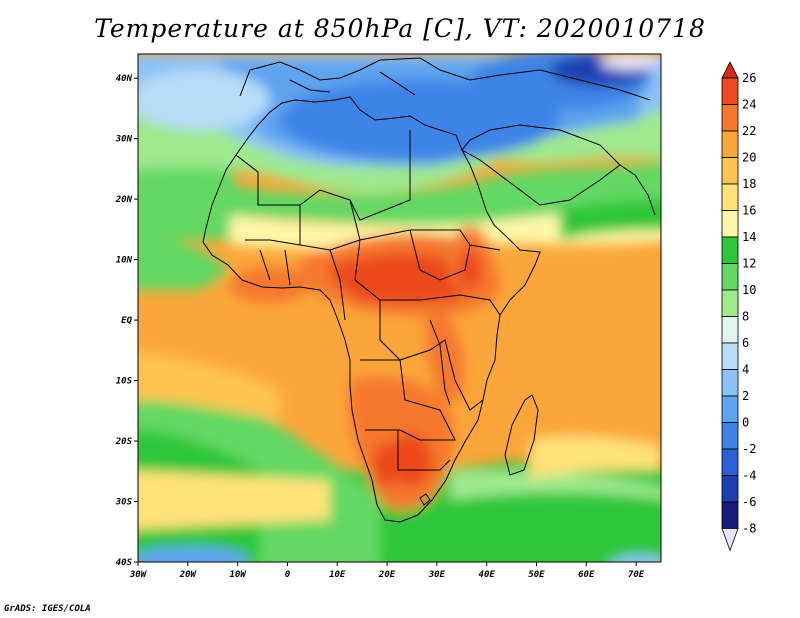 The height and width of the screenshot is (618, 800). I want to click on lon-tick-label: 30E, so click(437, 575).